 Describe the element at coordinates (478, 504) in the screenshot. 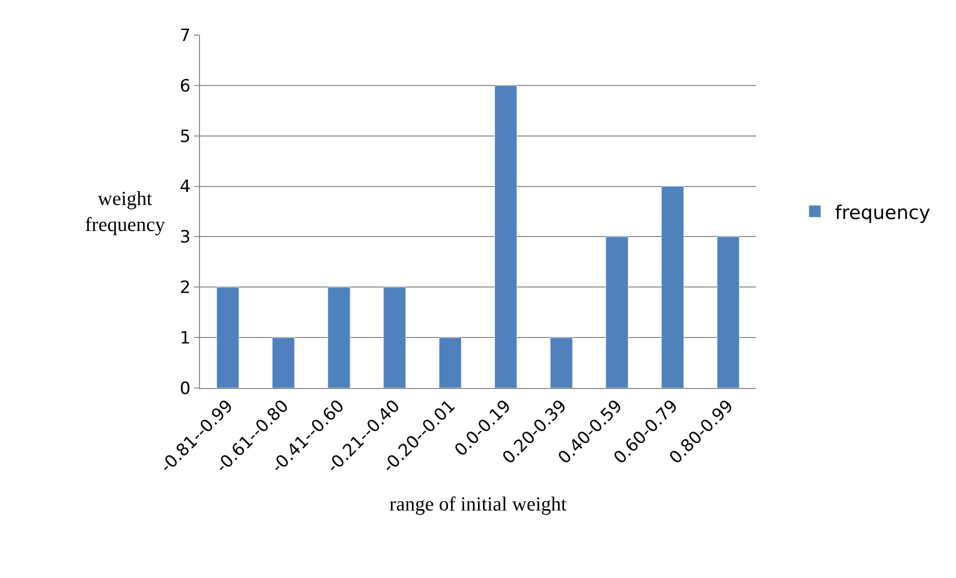

I see `x-axis-title: range of initial weight` at that location.